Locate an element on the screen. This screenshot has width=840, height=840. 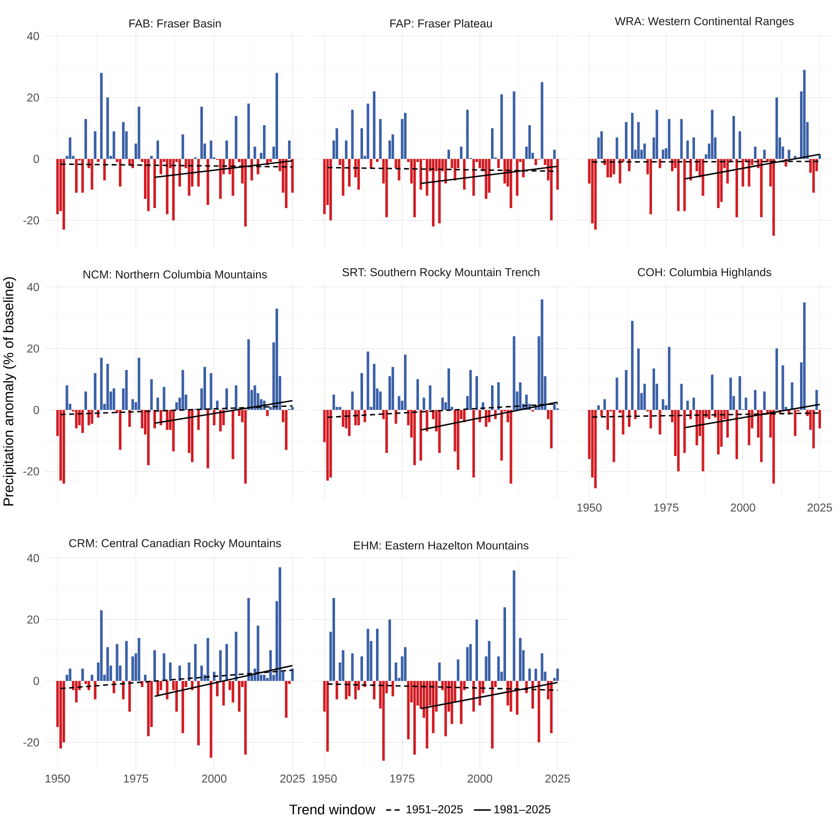
y-axis-title: Precipitation anomaly (% of baseline) is located at coordinates (9, 391).